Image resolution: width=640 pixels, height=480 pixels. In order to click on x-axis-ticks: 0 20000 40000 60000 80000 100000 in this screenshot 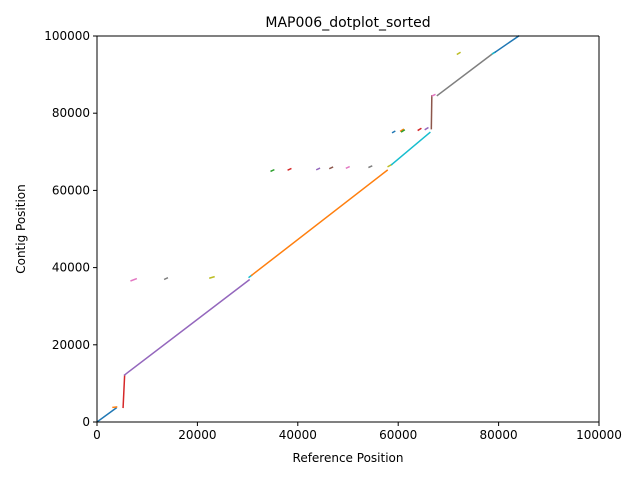, I will do `click(357, 432)`.